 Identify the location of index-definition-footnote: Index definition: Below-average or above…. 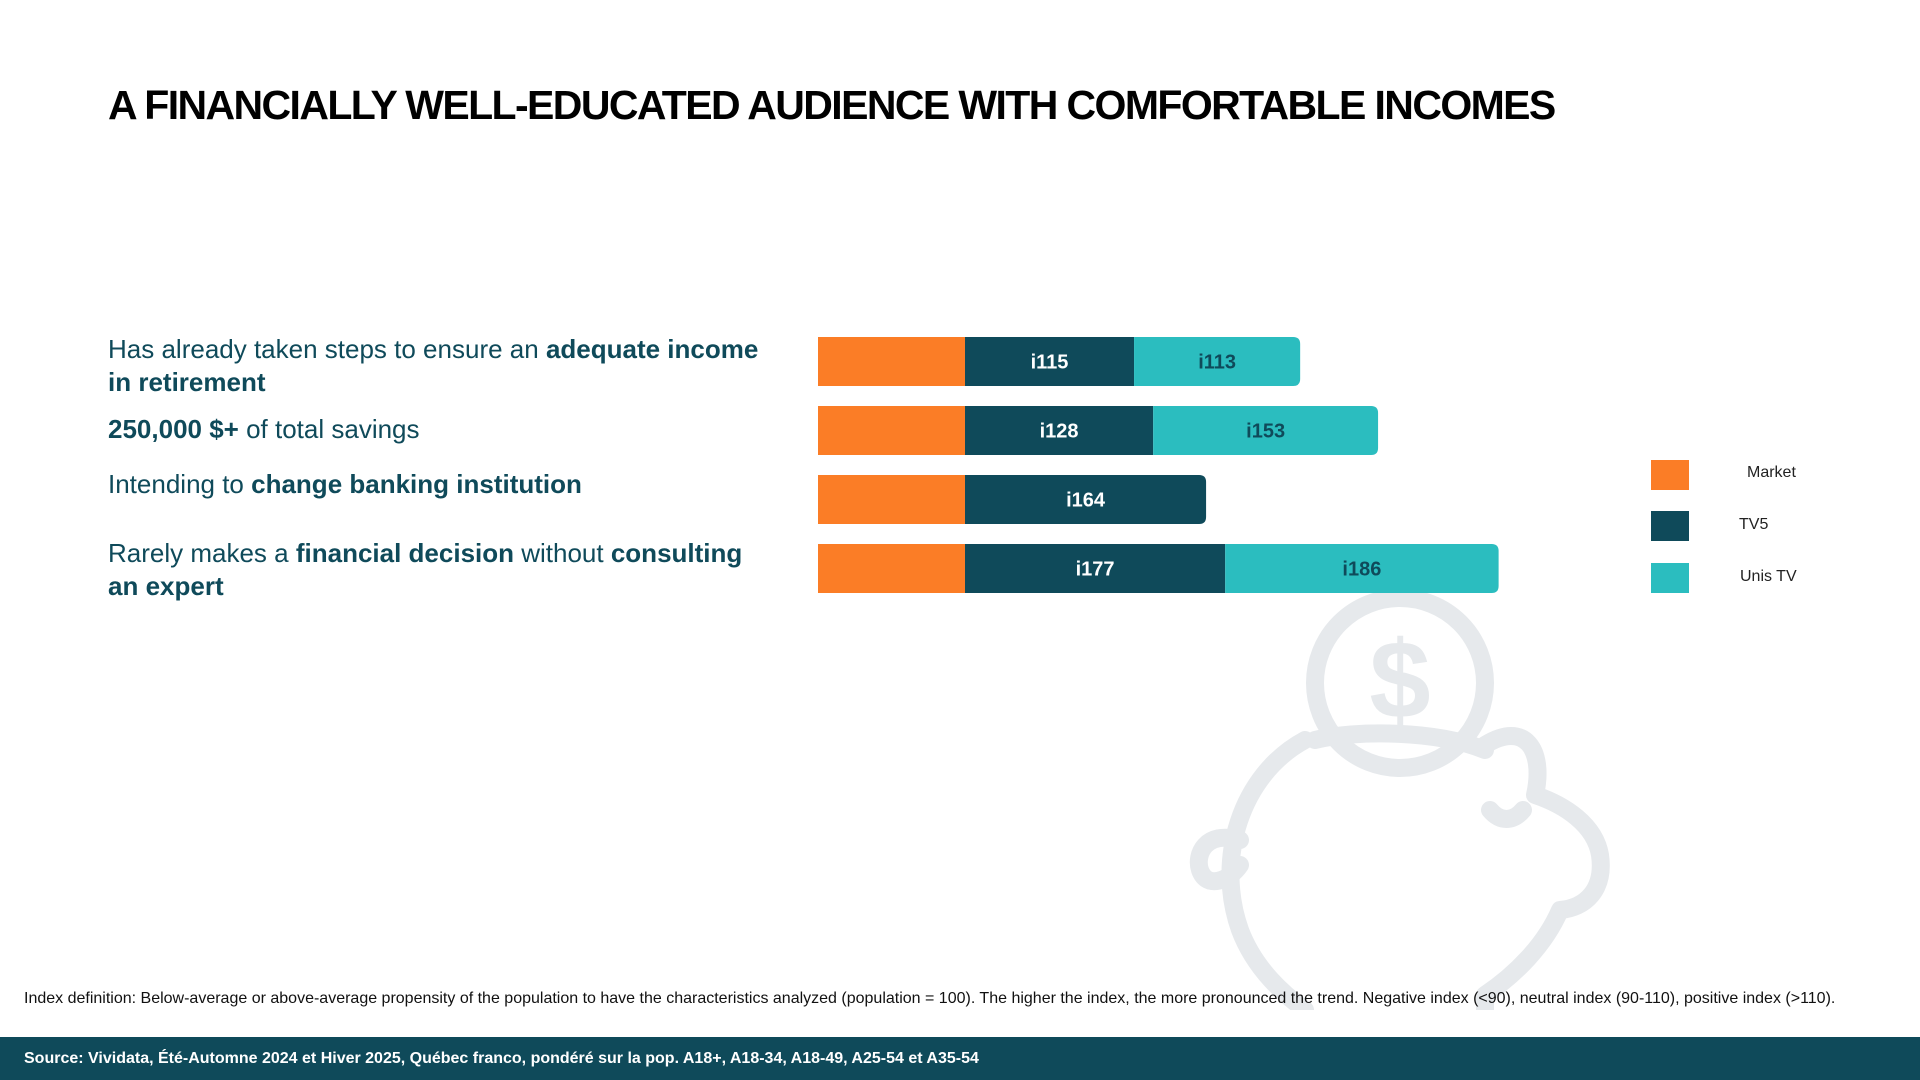
(930, 998).